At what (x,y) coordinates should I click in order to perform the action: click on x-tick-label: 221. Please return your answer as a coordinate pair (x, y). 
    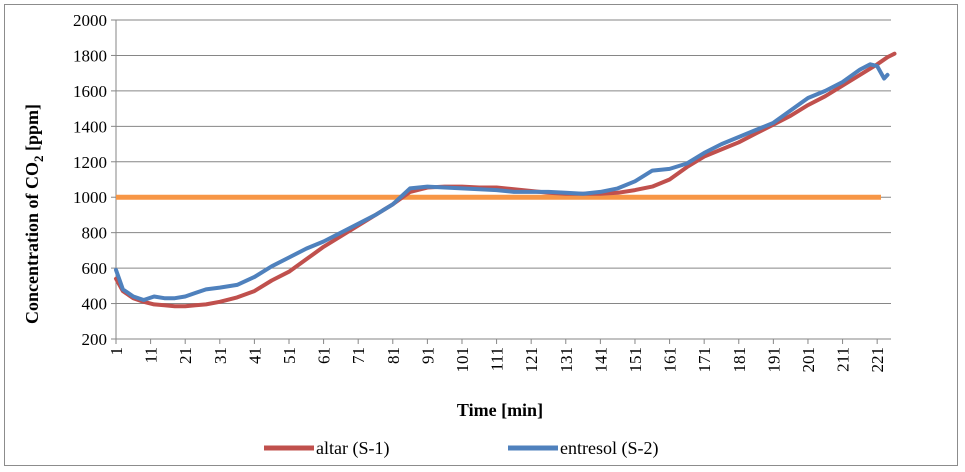
    Looking at the image, I should click on (877, 360).